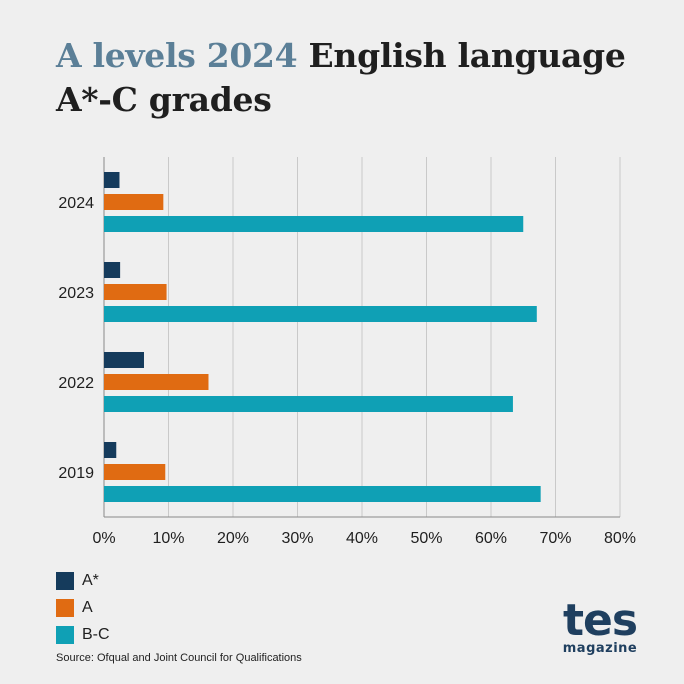  Describe the element at coordinates (555, 538) in the screenshot. I see `x-tick-label-70: 70%` at that location.